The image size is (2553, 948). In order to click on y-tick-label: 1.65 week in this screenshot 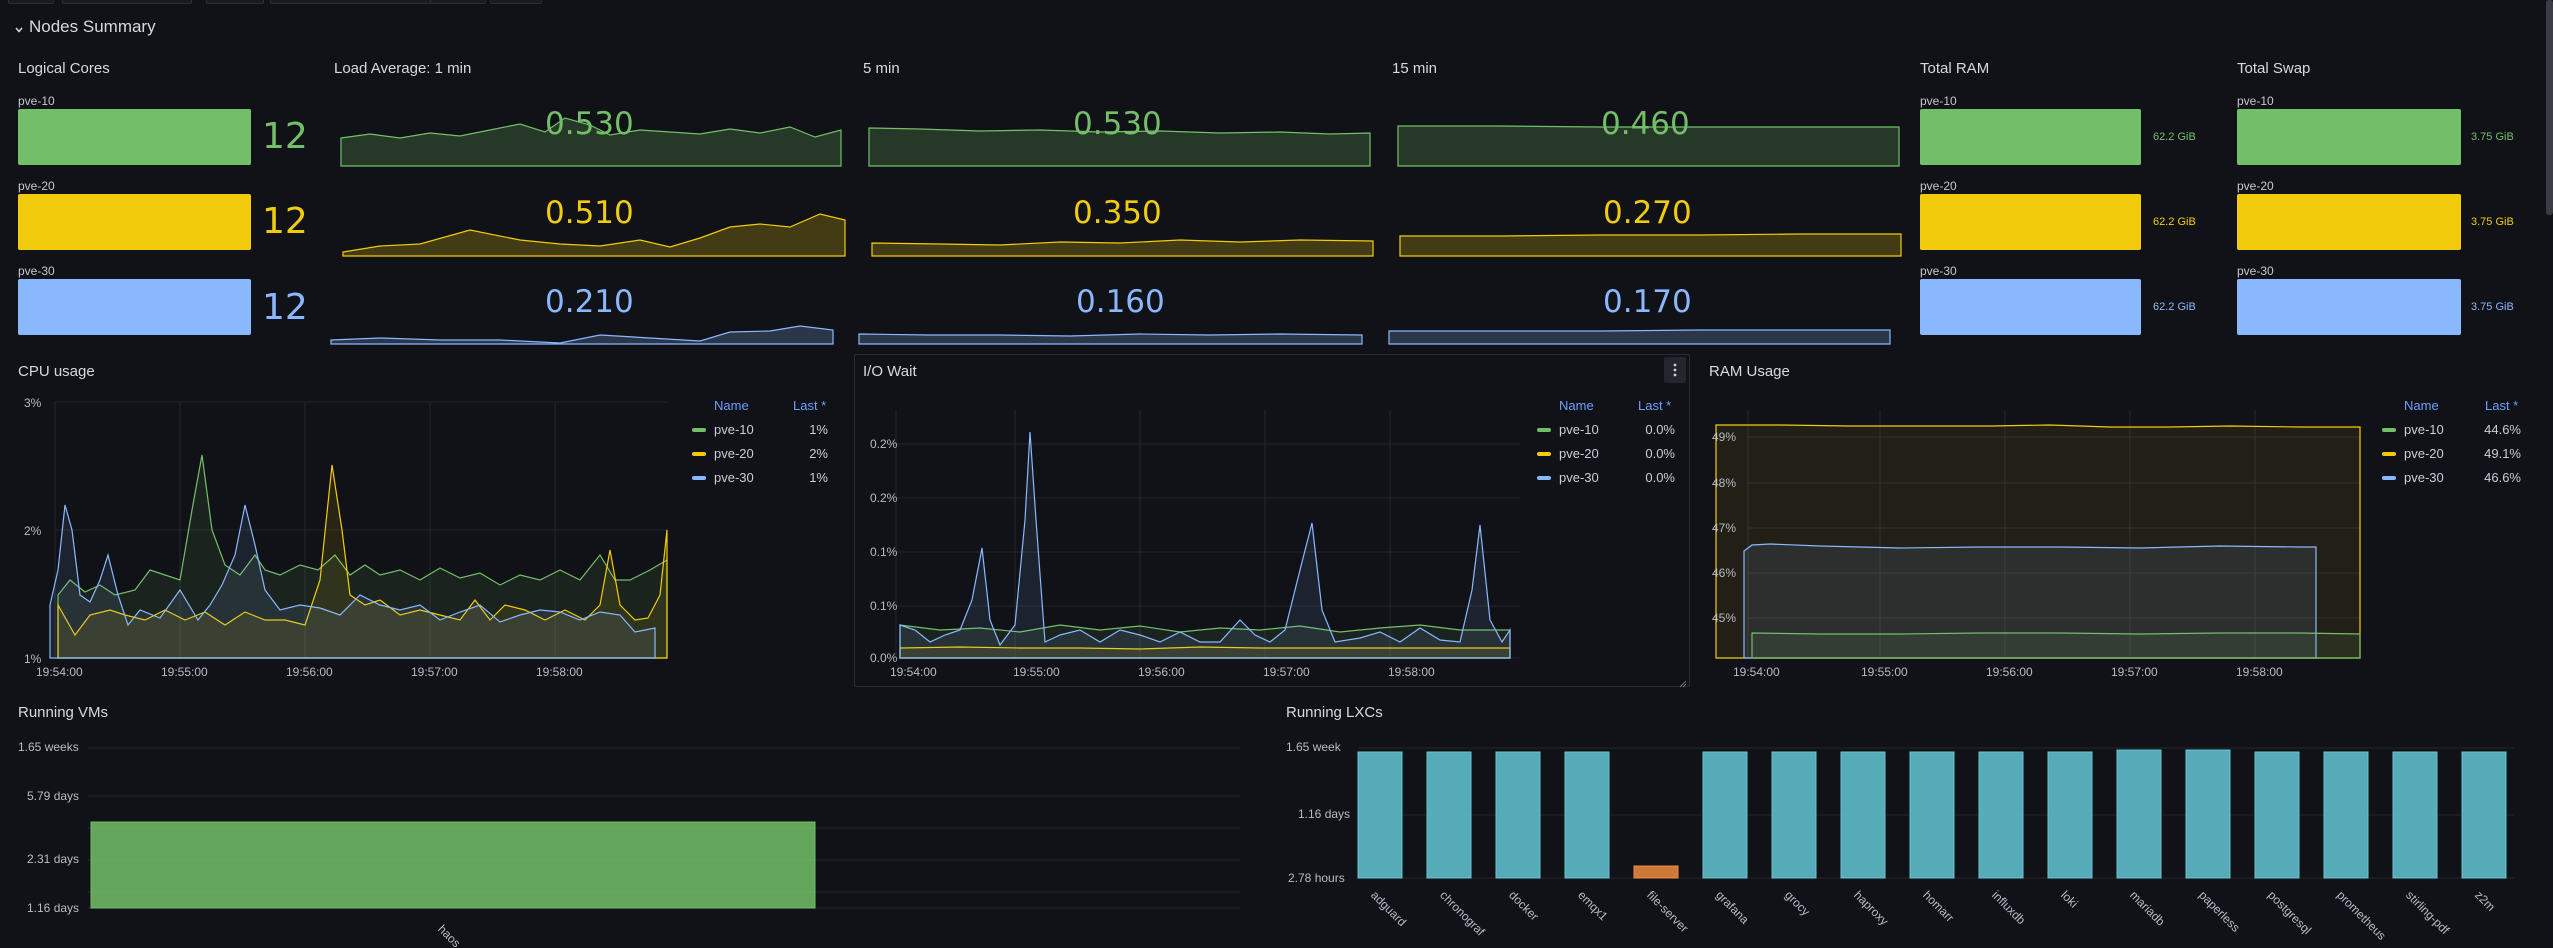, I will do `click(1313, 747)`.